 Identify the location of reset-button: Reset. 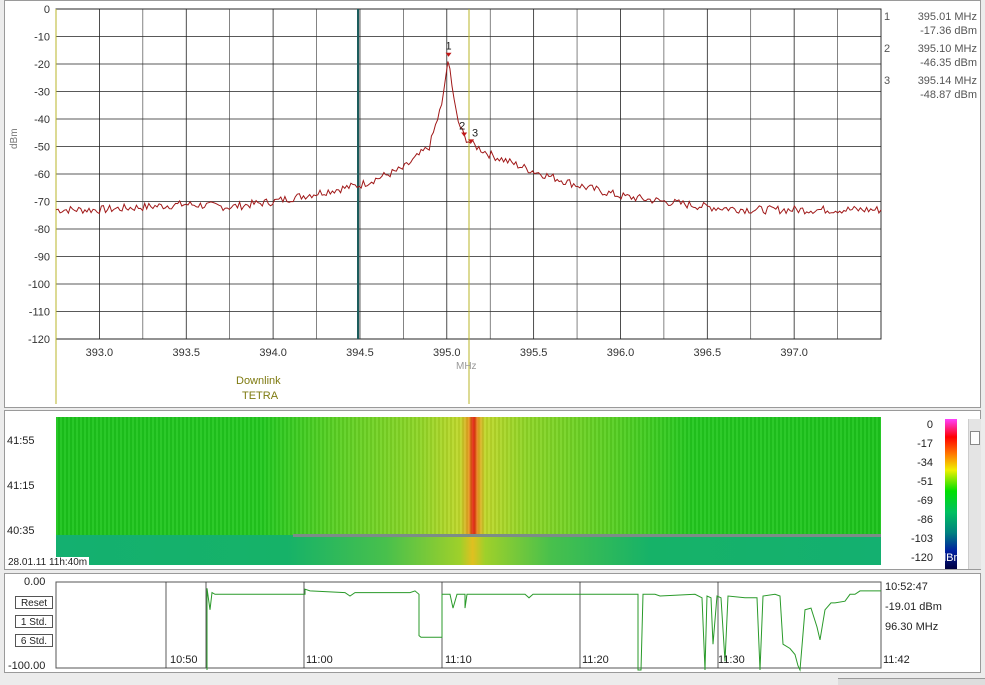
(34, 602).